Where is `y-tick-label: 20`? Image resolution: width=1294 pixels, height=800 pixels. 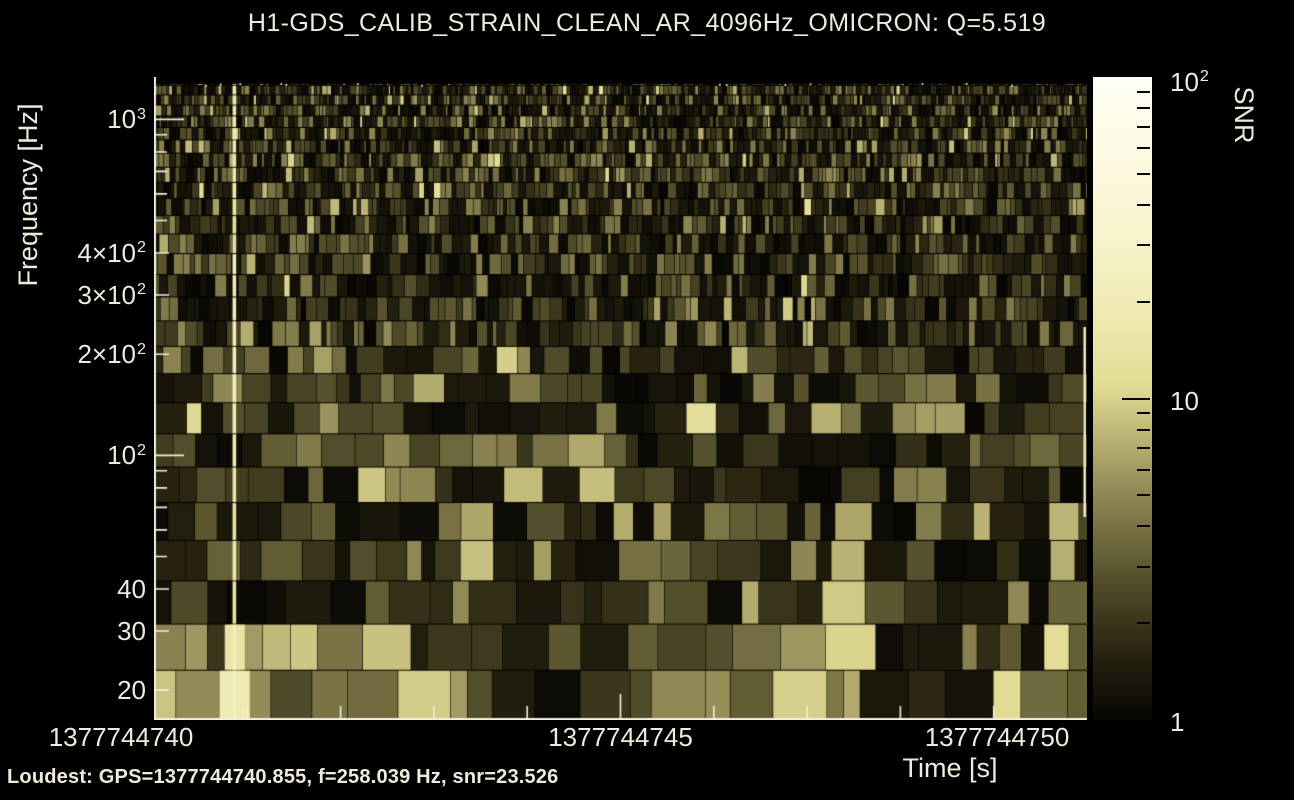 y-tick-label: 20 is located at coordinates (131, 690).